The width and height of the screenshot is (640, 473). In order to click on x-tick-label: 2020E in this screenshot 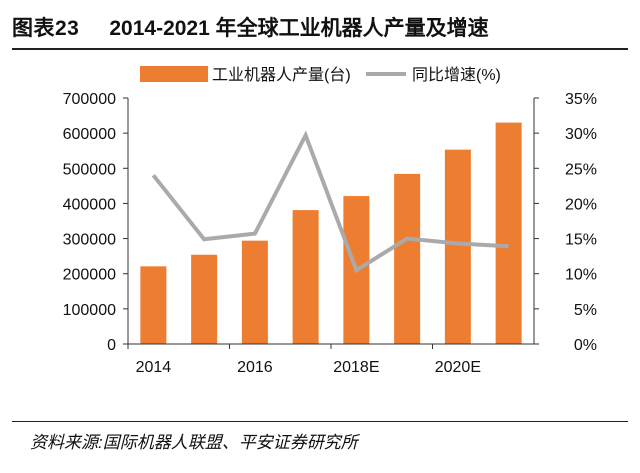, I will do `click(458, 367)`.